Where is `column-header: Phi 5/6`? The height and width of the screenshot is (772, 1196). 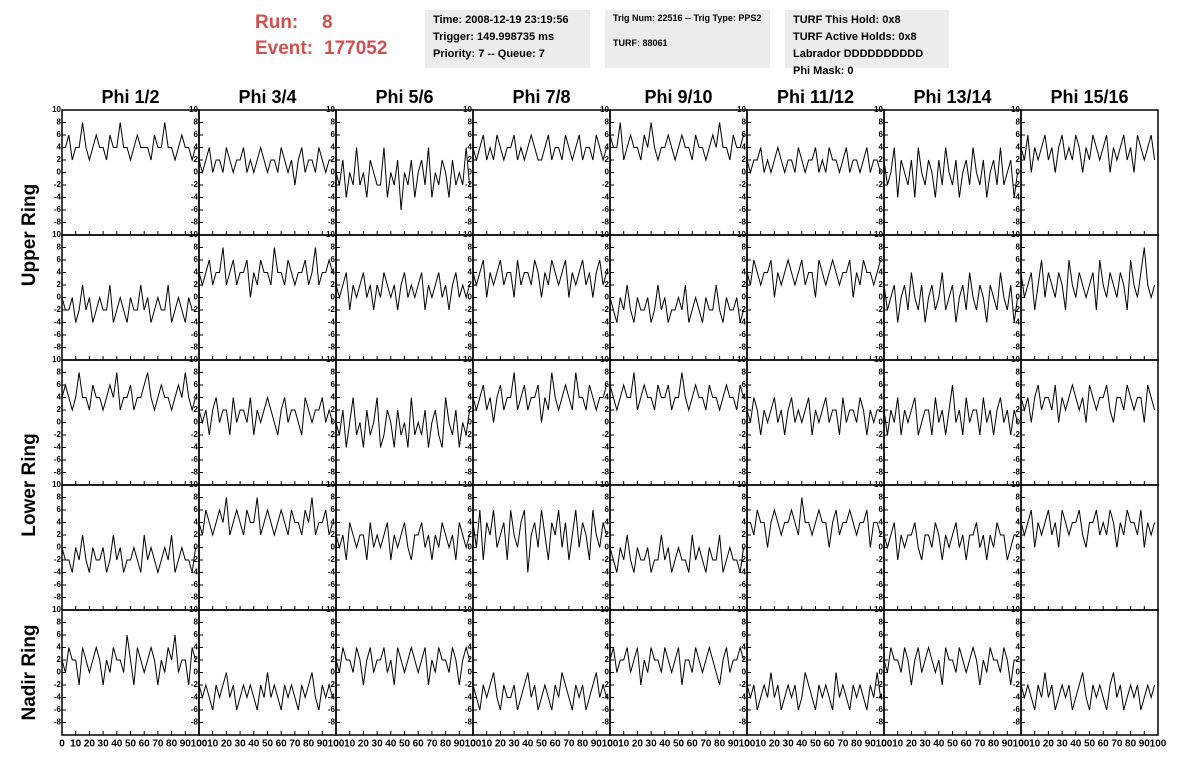
column-header: Phi 5/6 is located at coordinates (404, 97).